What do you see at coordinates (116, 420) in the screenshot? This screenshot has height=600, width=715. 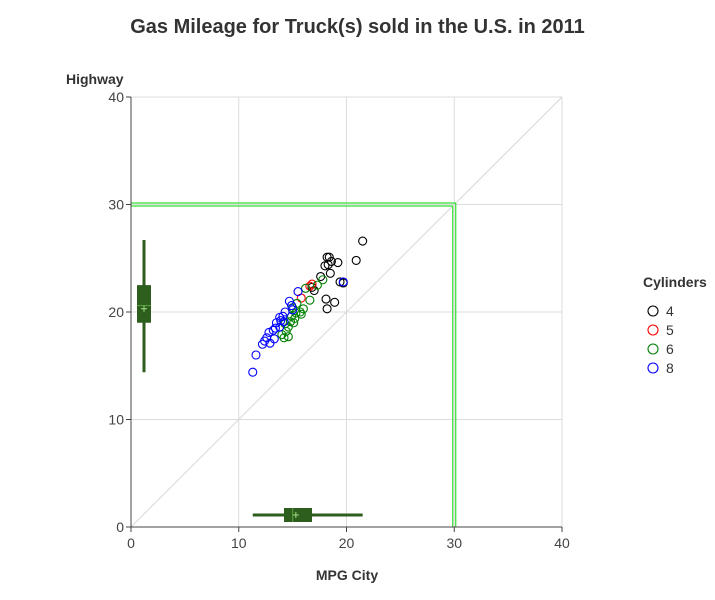 I see `y-tick-label: 10` at bounding box center [116, 420].